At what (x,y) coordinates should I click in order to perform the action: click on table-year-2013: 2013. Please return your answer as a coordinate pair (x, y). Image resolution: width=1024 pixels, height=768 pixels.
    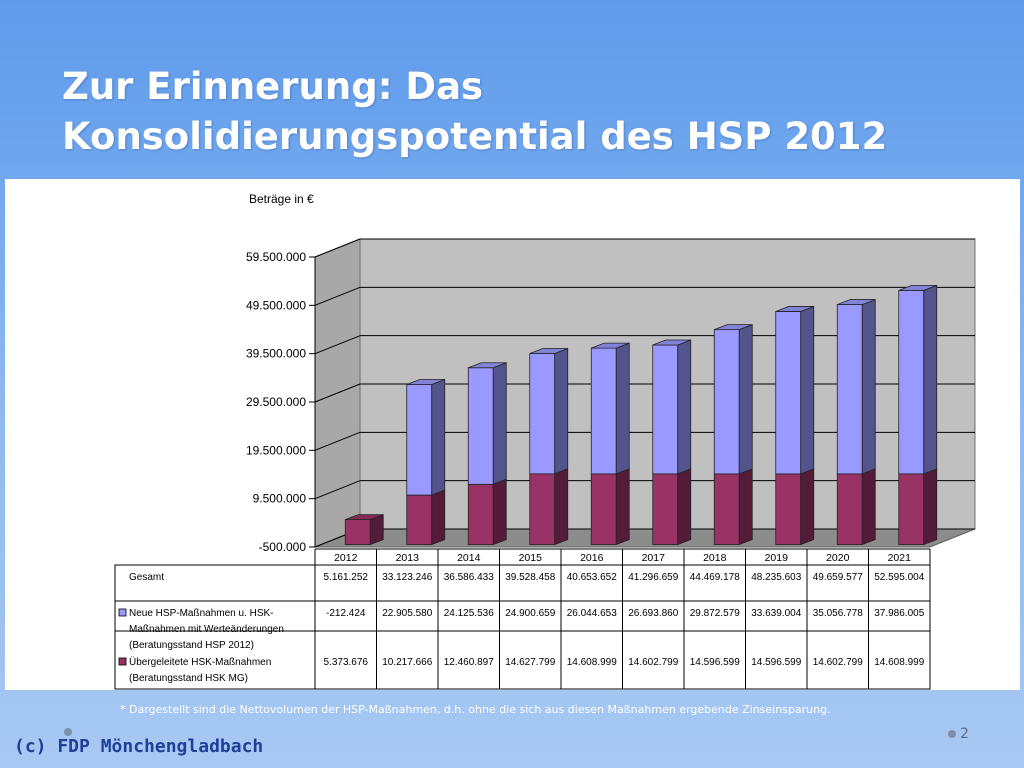
    Looking at the image, I should click on (408, 558).